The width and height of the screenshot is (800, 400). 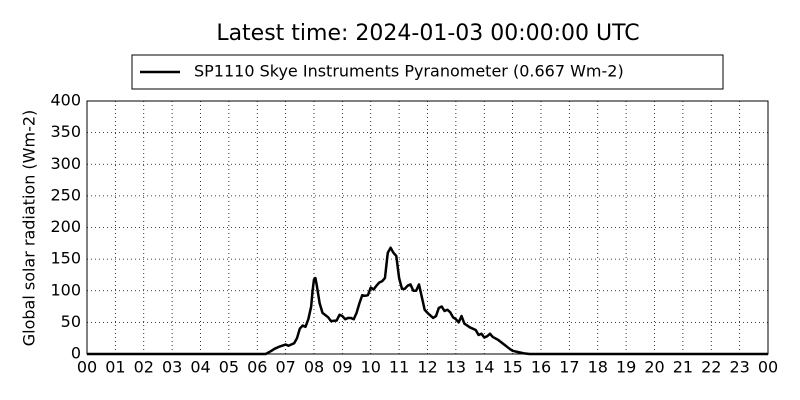 I want to click on y-tick-label: 250, so click(x=65, y=194).